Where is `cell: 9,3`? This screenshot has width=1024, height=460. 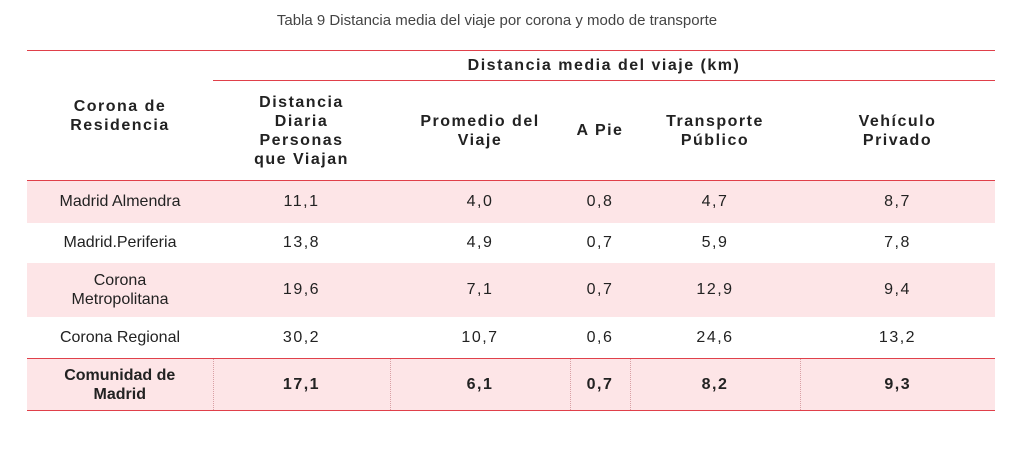
cell: 9,3 is located at coordinates (897, 384).